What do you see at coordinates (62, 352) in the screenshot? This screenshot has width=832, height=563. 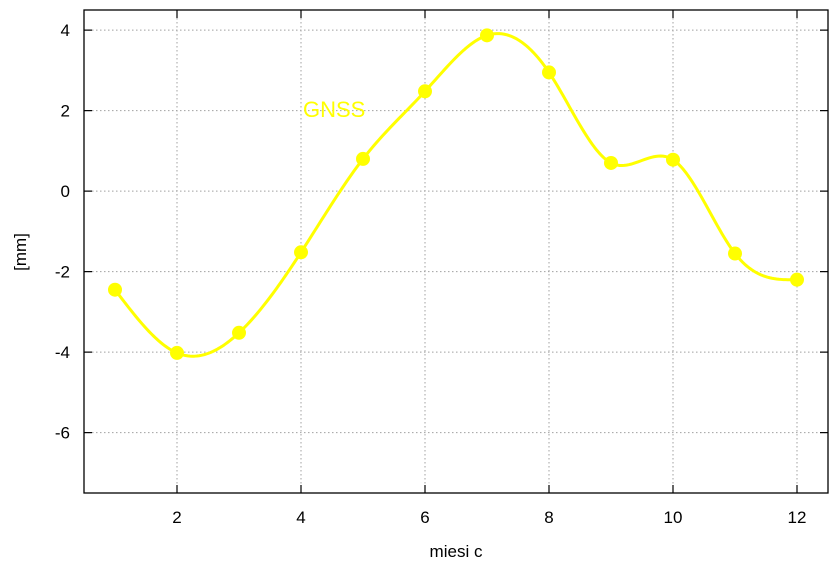 I see `y-tick-label: -4` at bounding box center [62, 352].